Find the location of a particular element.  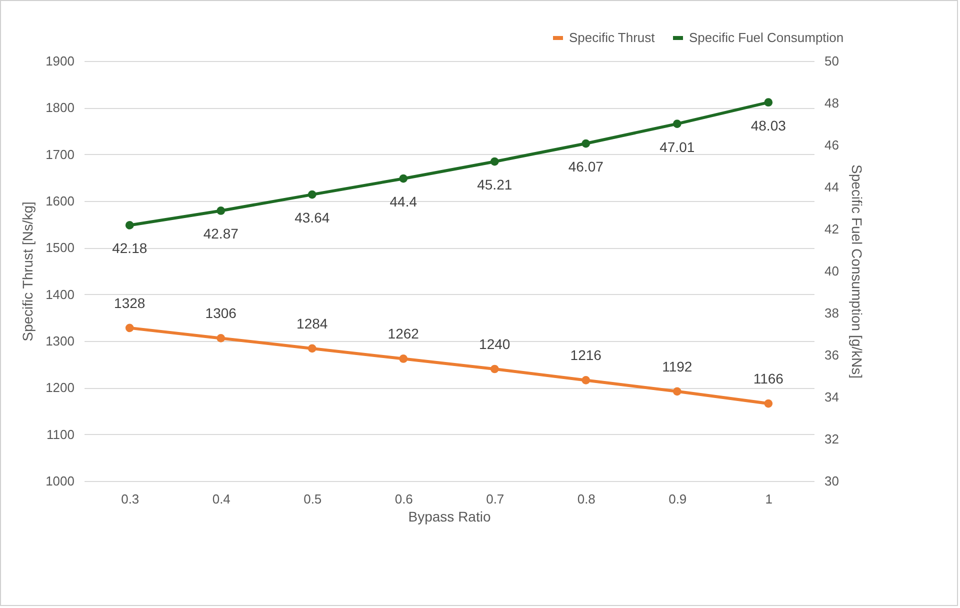

data-label: 1216 is located at coordinates (586, 355).